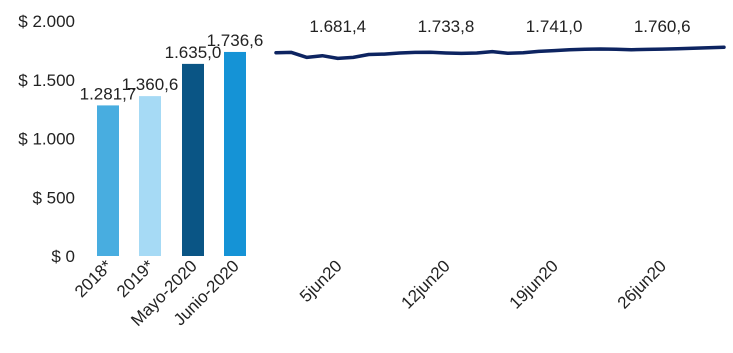 This screenshot has width=733, height=353. I want to click on line-x-tick-labels: 5jun20 12jun20 19jun20 26jun20, so click(483, 284).